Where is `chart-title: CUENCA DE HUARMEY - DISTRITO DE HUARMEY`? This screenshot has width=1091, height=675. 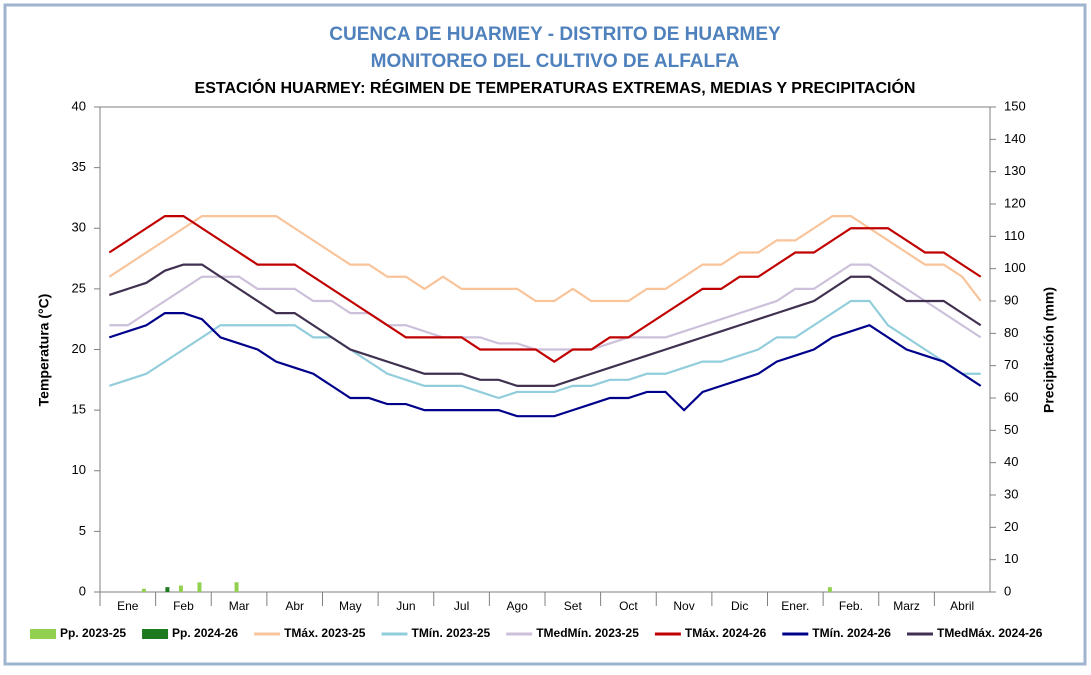 chart-title: CUENCA DE HUARMEY - DISTRITO DE HUARMEY is located at coordinates (555, 34).